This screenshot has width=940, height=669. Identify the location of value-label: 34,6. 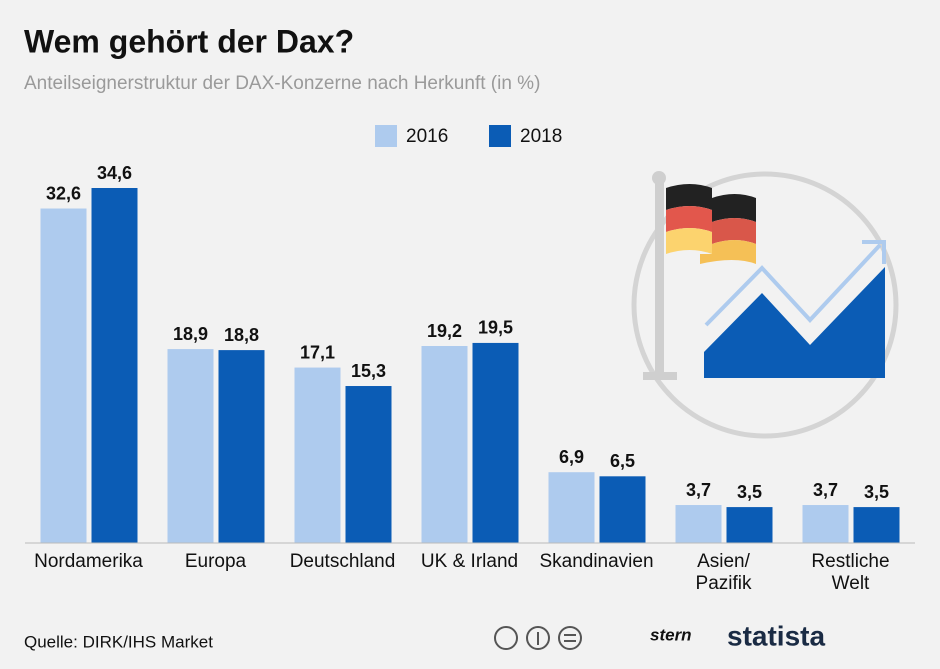
(114, 173).